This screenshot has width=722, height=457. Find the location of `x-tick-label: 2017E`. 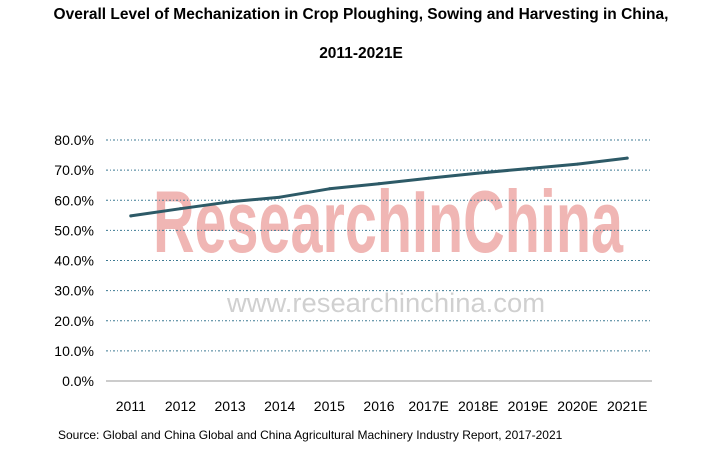

x-tick-label: 2017E is located at coordinates (428, 406).